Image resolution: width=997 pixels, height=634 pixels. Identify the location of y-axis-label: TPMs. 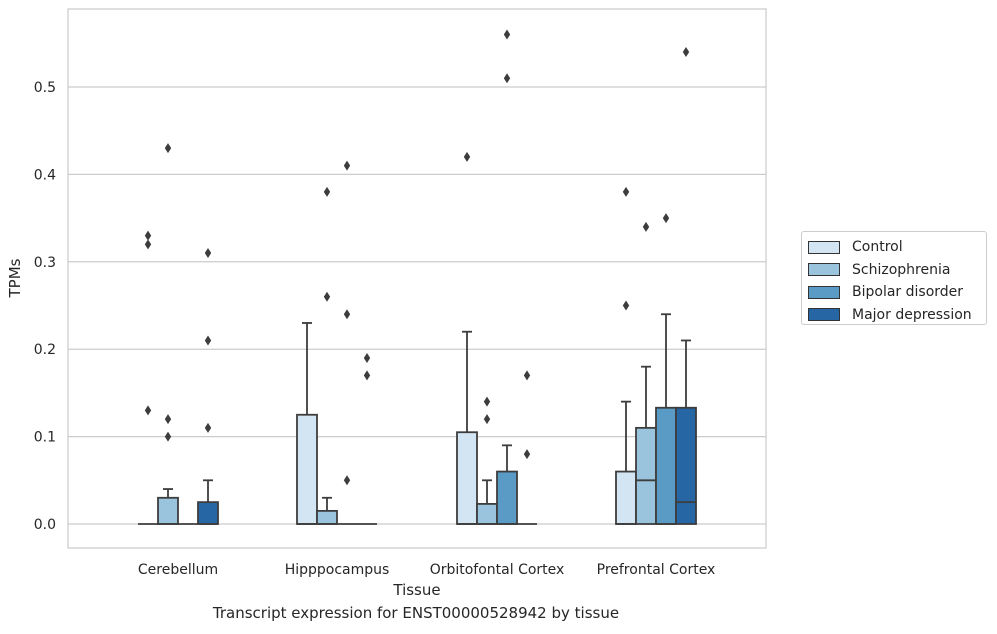
(15, 278).